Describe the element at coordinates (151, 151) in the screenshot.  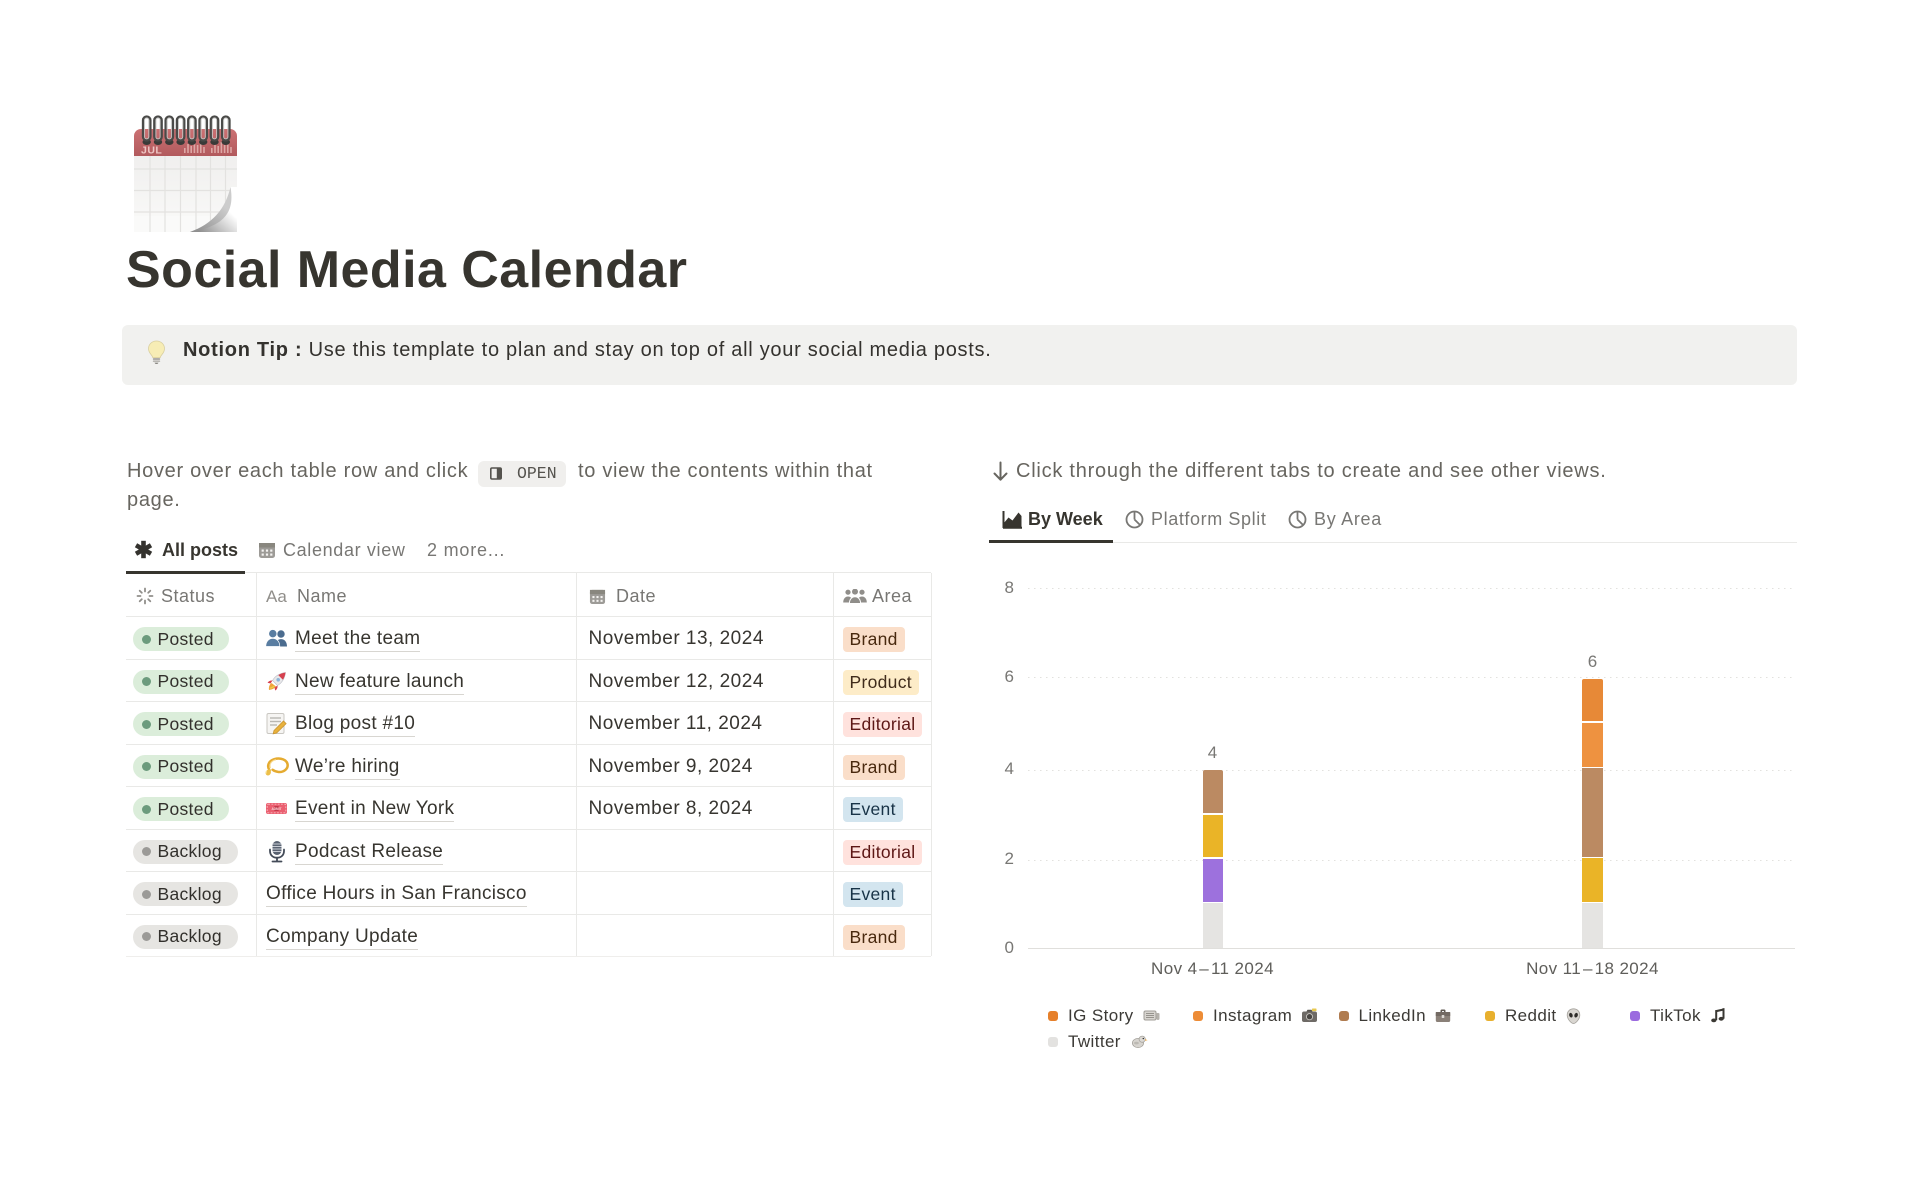
I see `svg-text: JUL` at that location.